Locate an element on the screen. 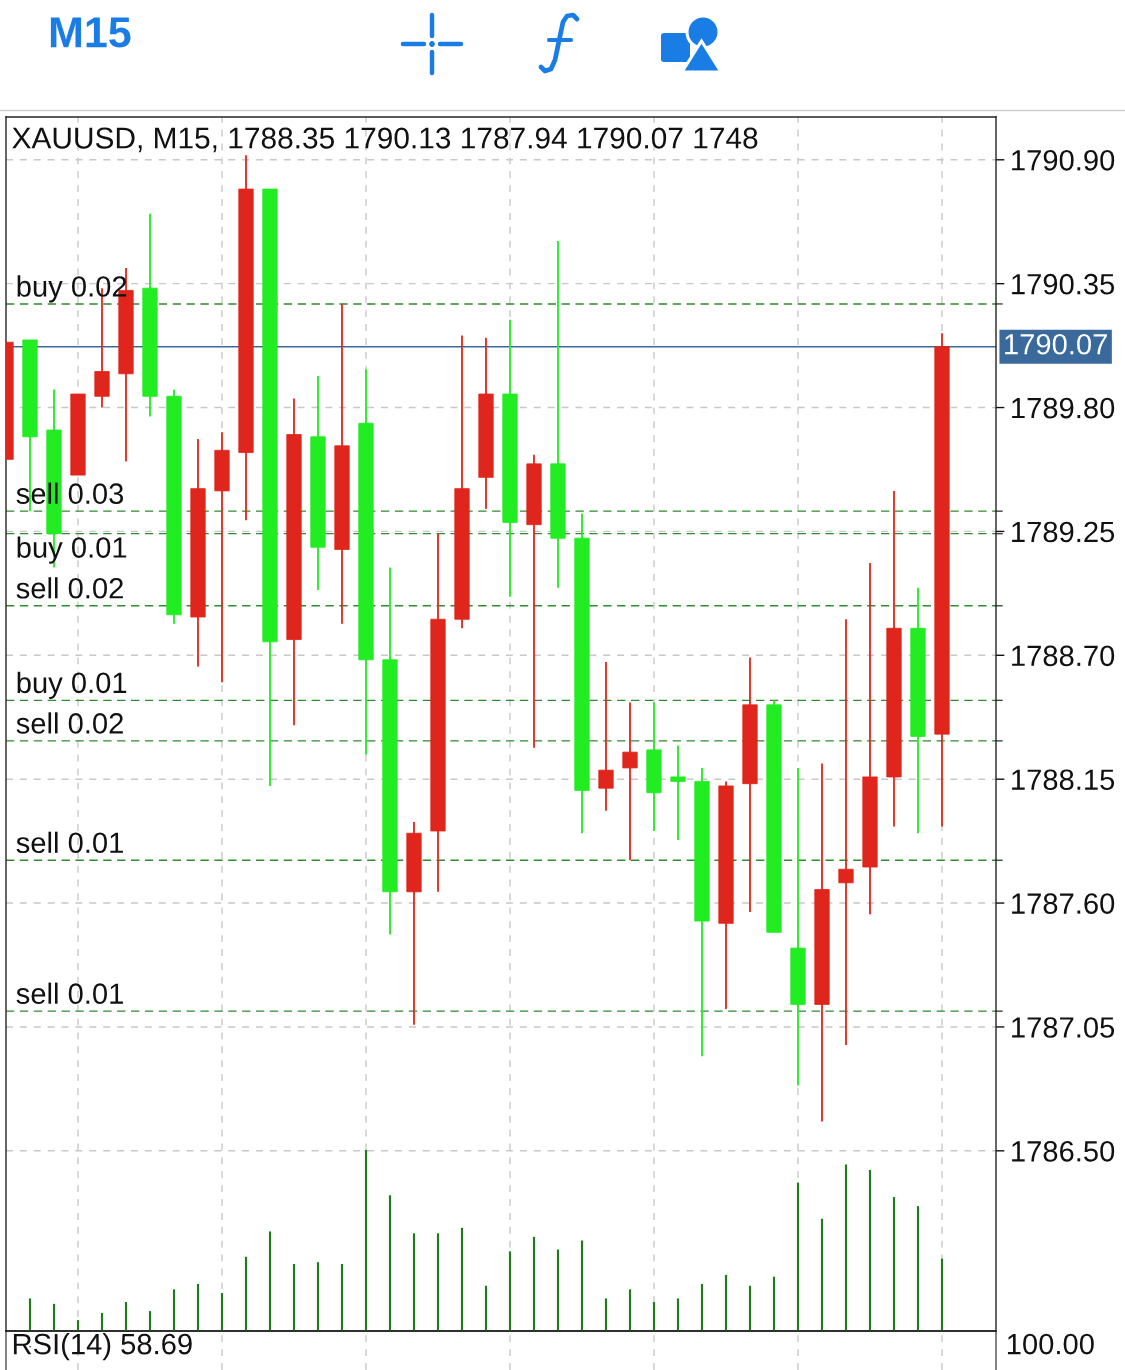 This screenshot has height=1370, width=1125. y-tick-label: 1790.35 is located at coordinates (1063, 284).